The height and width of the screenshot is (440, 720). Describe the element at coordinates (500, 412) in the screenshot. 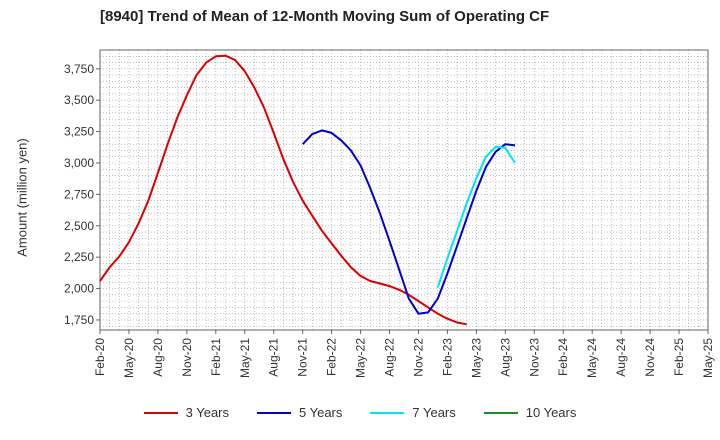

I see `legend-swatch-10-years` at that location.